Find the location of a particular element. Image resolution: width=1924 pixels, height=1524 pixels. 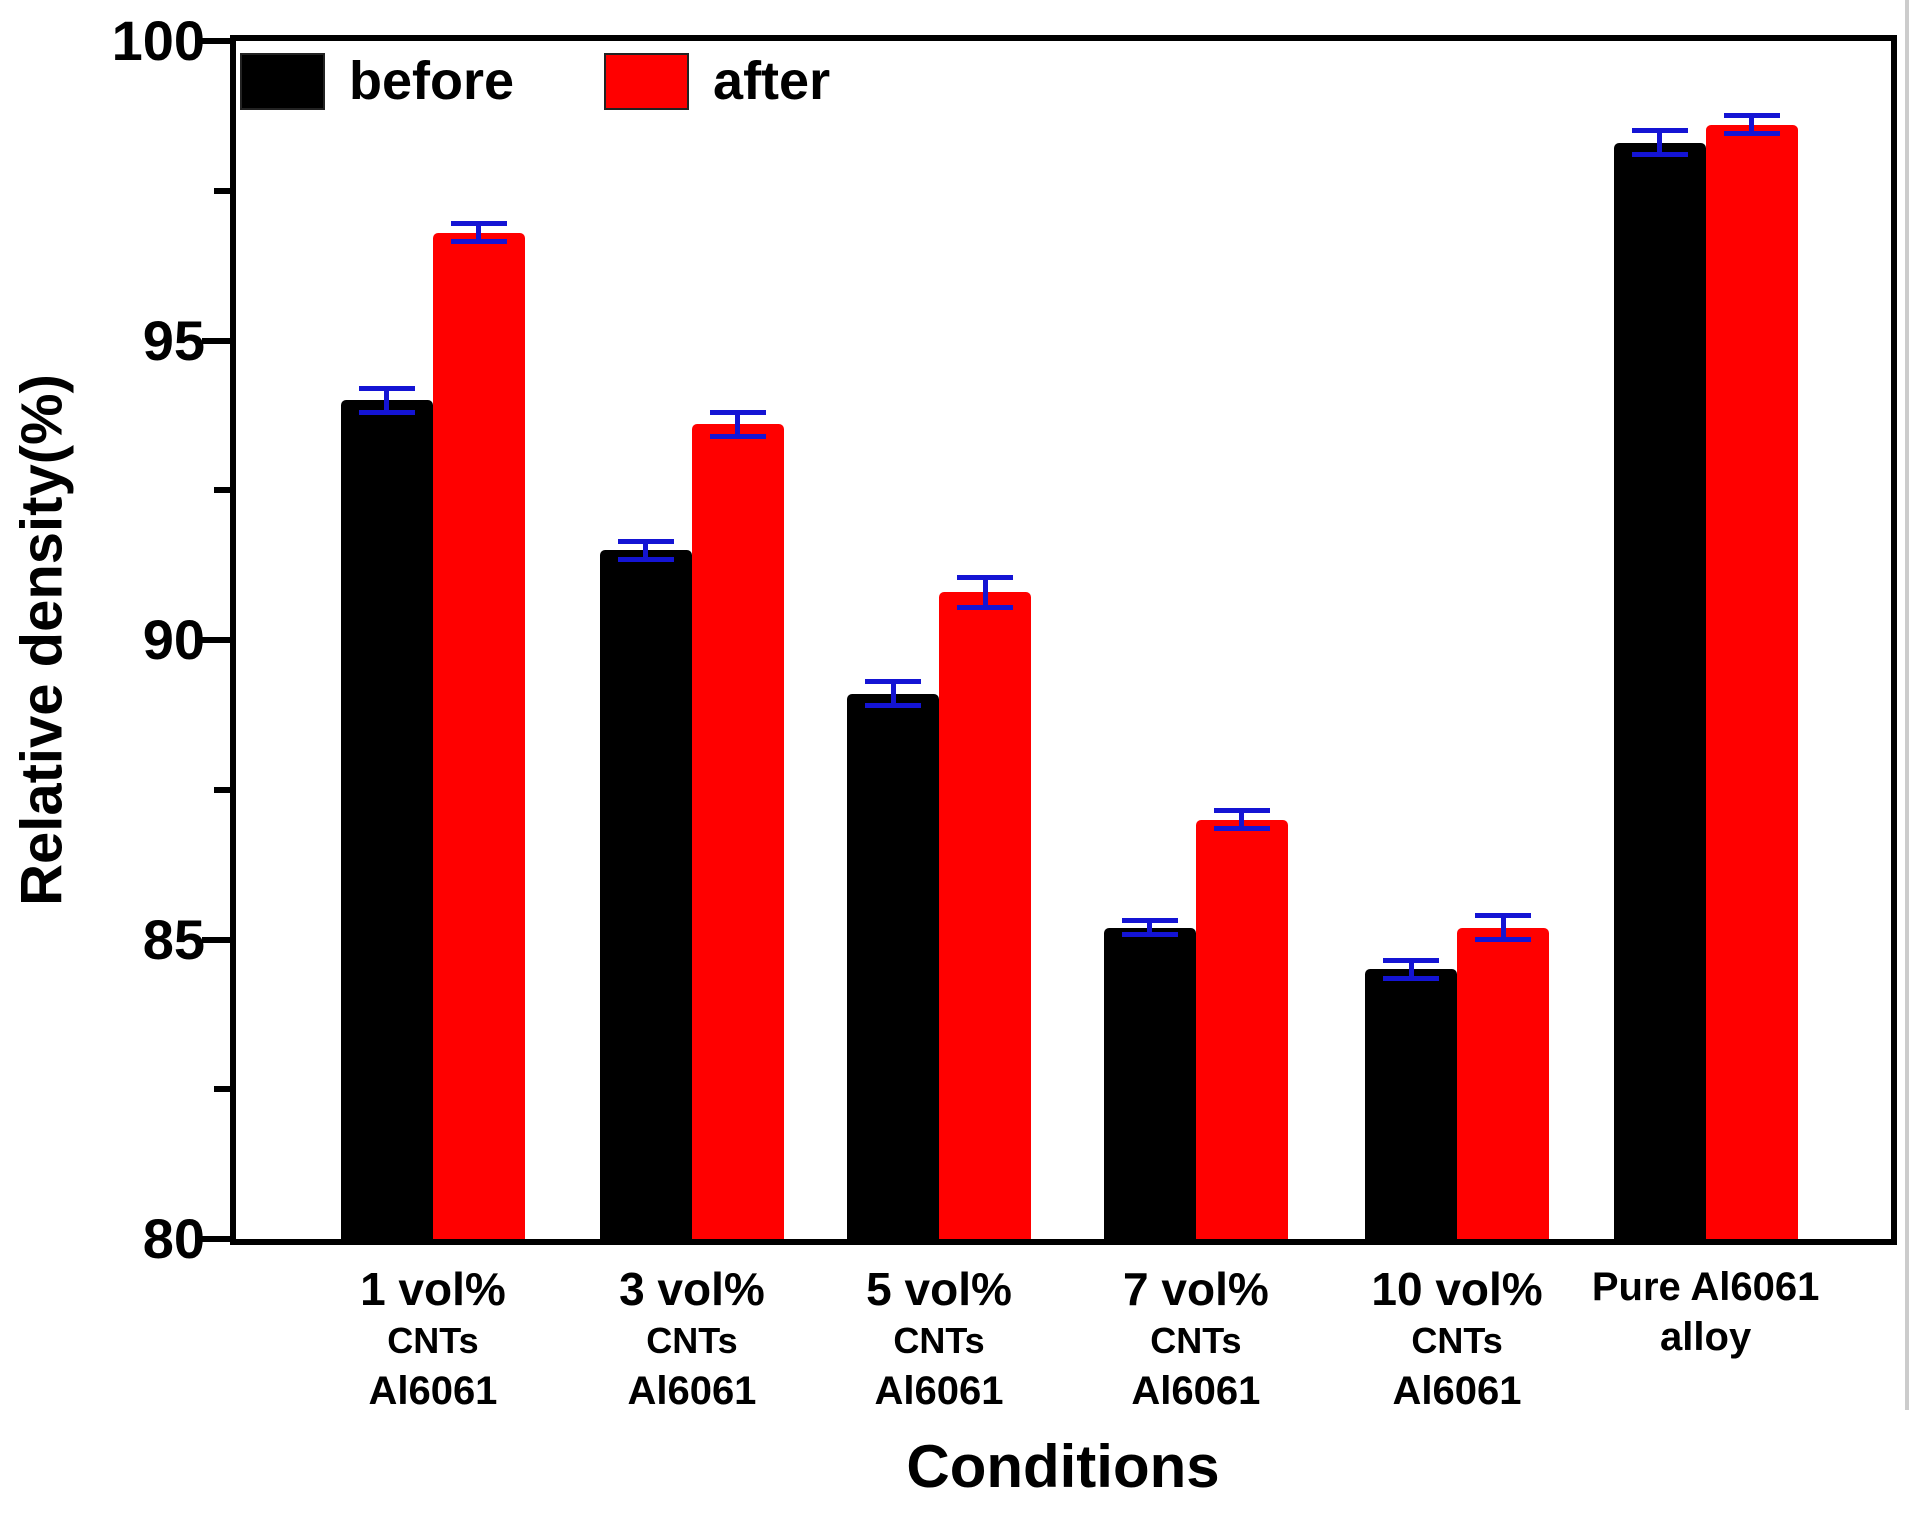

legend-swatch-before is located at coordinates (282, 81).